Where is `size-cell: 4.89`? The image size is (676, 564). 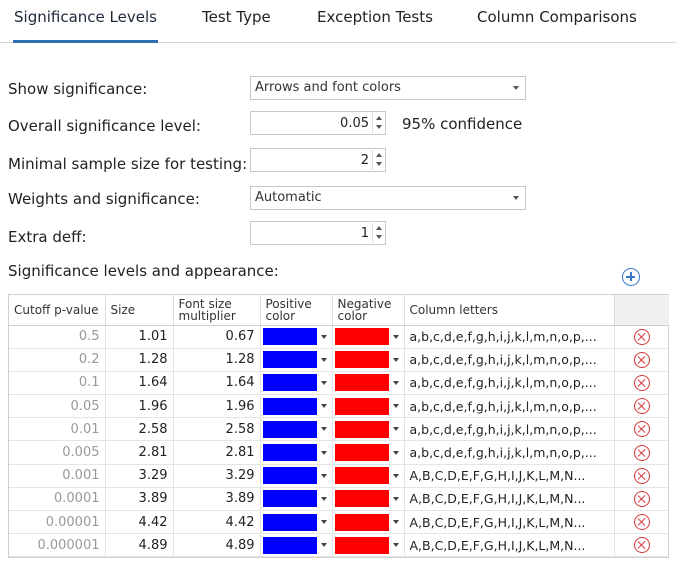 size-cell: 4.89 is located at coordinates (139, 545).